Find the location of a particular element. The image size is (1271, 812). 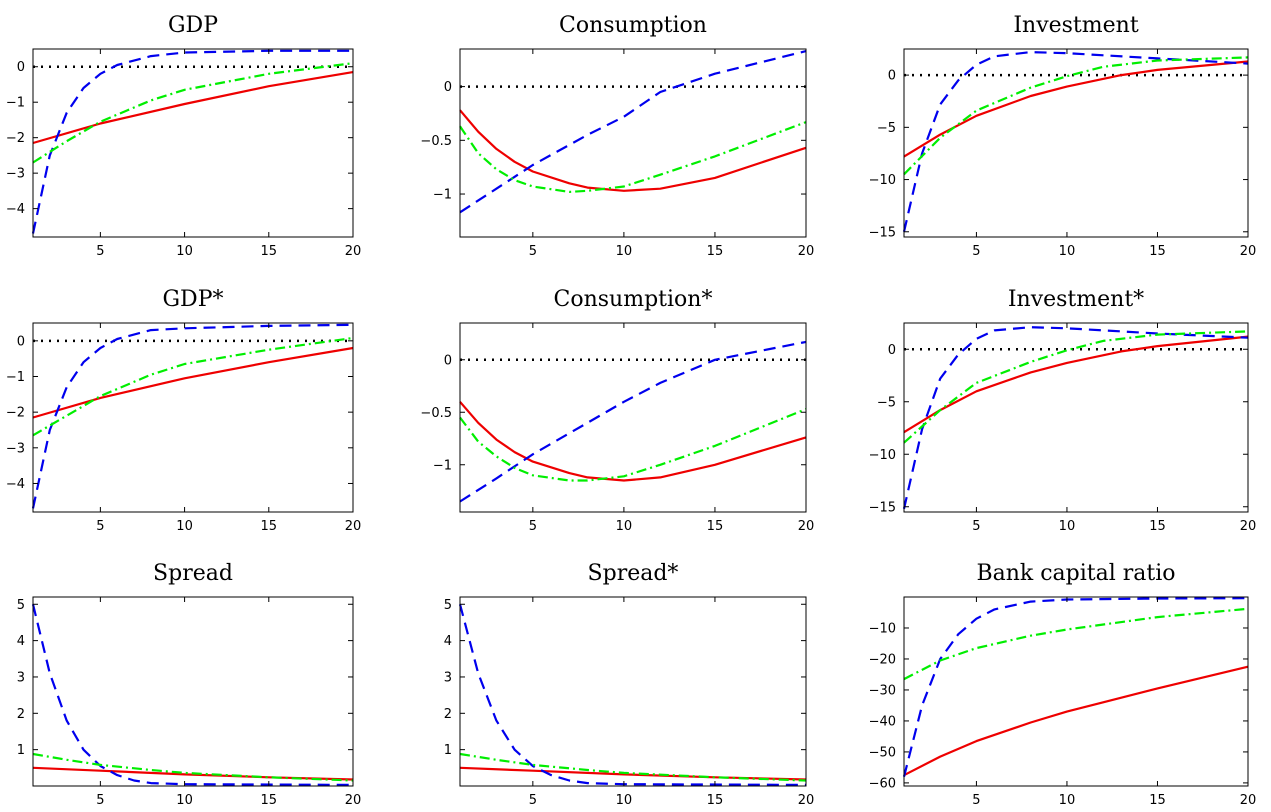

panel-1: GDP 5 10 15 20 0 −1 −2 −3 −4 is located at coordinates (183, 136).